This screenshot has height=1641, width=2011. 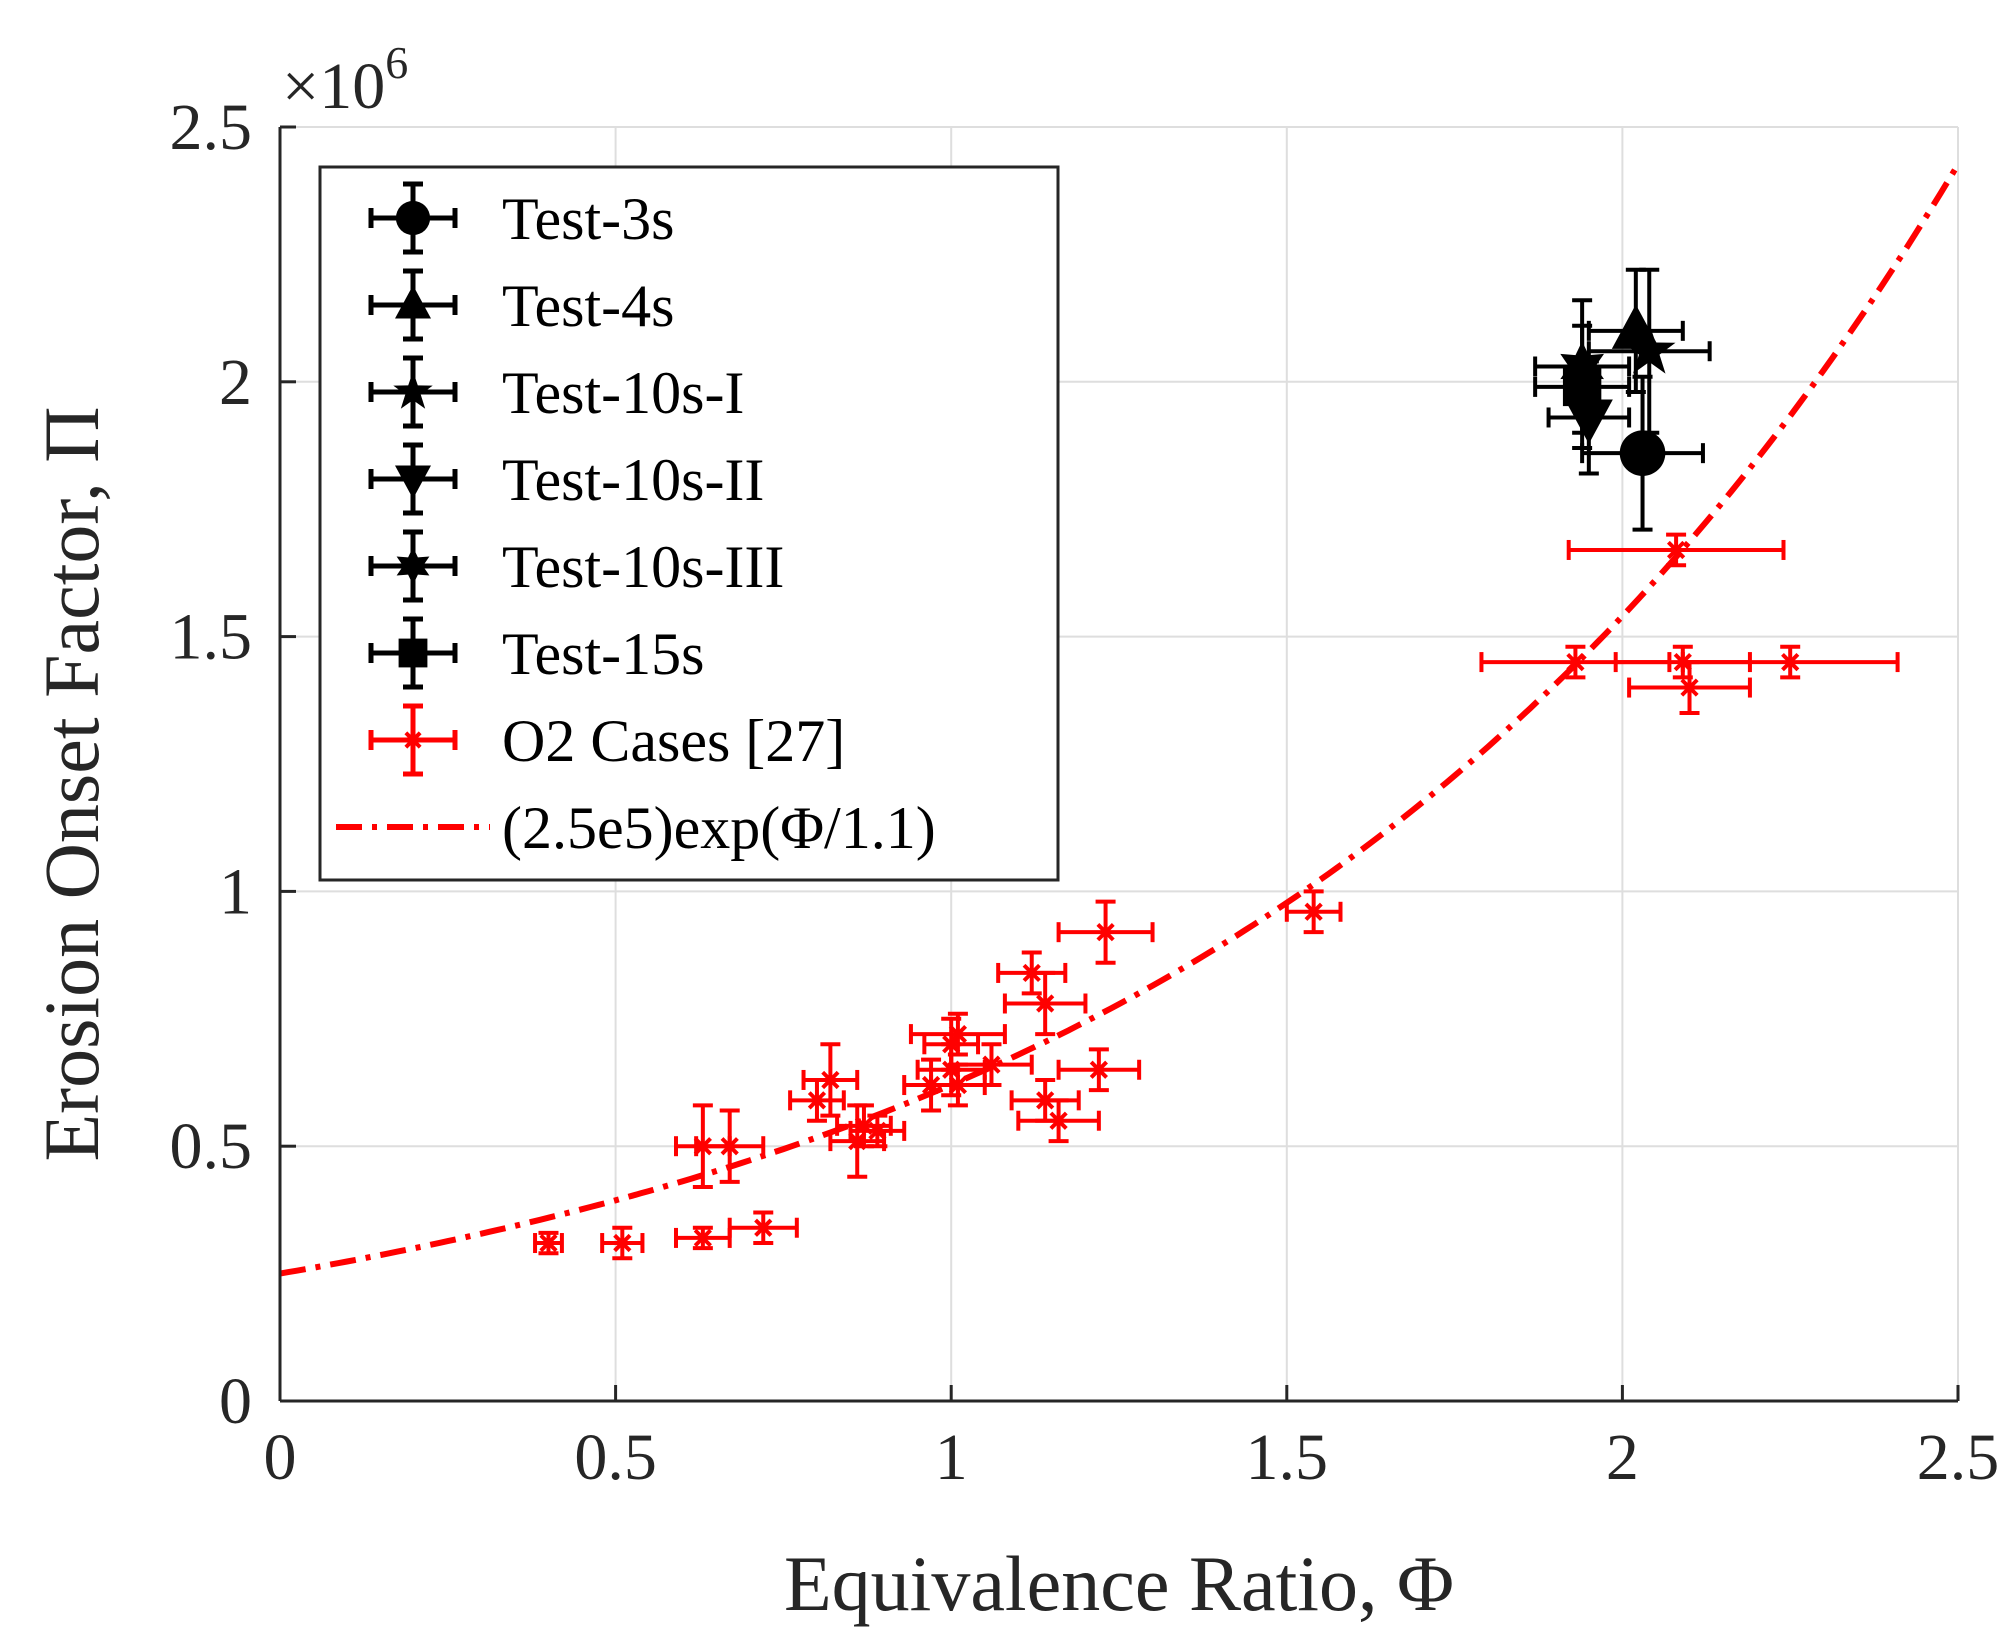 I want to click on y-exponent-base: ×10, so click(x=333, y=86).